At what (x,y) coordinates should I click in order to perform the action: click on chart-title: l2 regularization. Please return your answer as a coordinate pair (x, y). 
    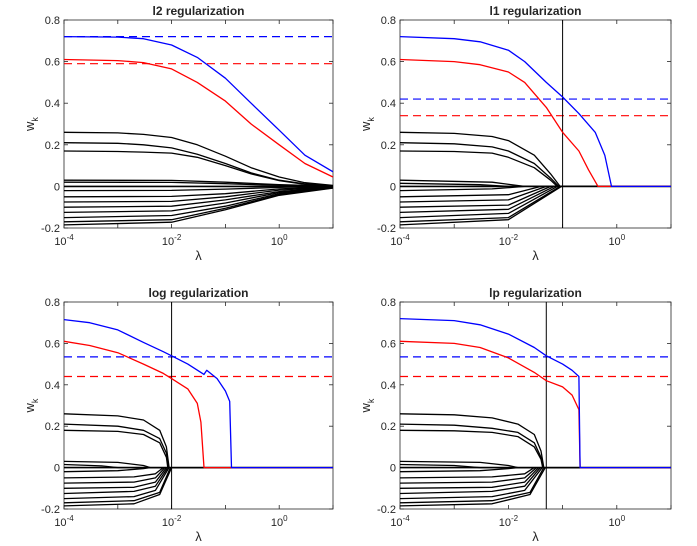
    Looking at the image, I should click on (198, 11).